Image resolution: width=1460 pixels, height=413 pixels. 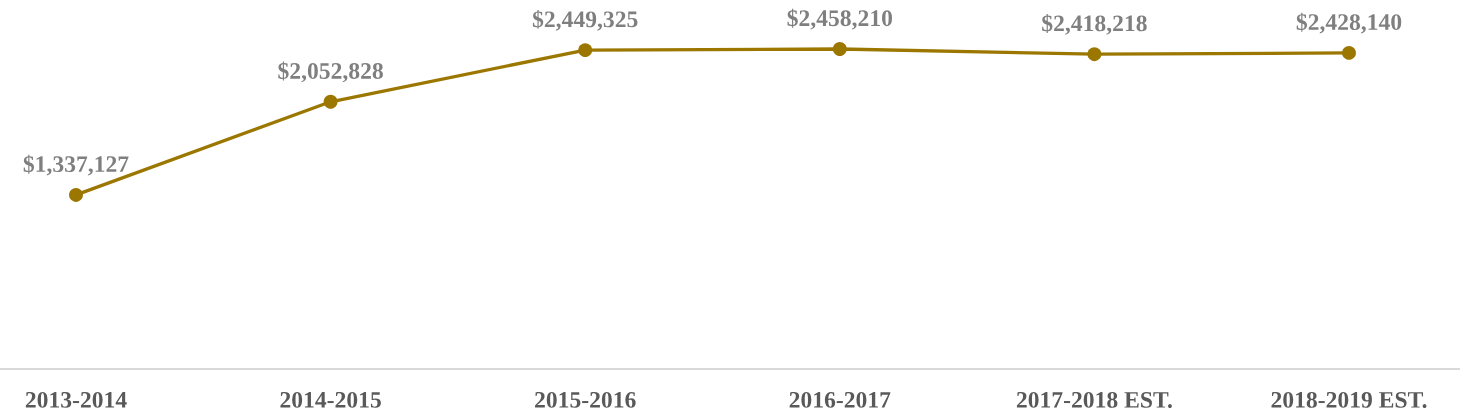 What do you see at coordinates (76, 399) in the screenshot?
I see `x-tick-label: 2013-2014` at bounding box center [76, 399].